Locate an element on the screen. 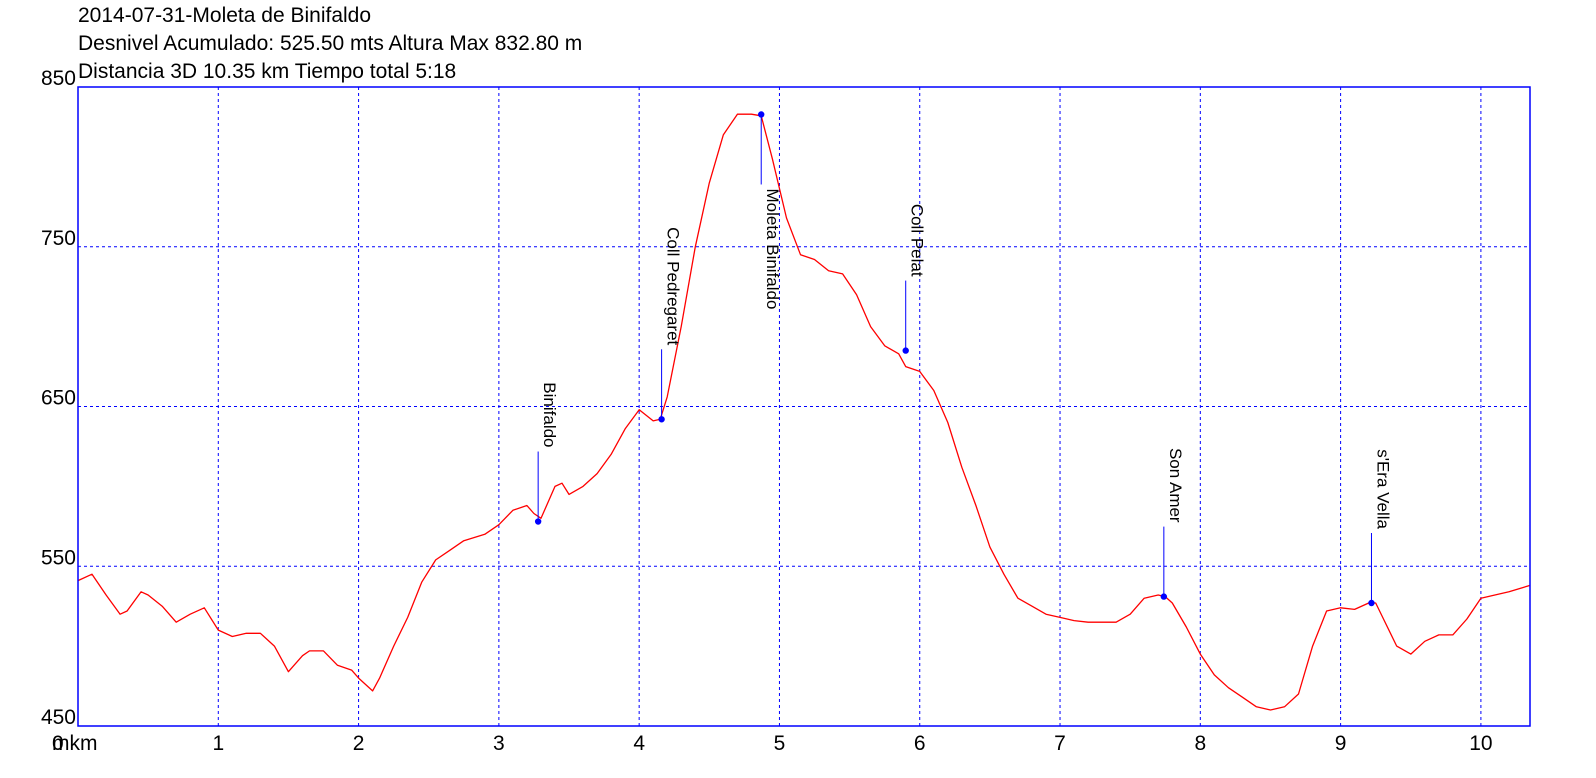  waypoint-label: s'Era Vella is located at coordinates (1382, 489).